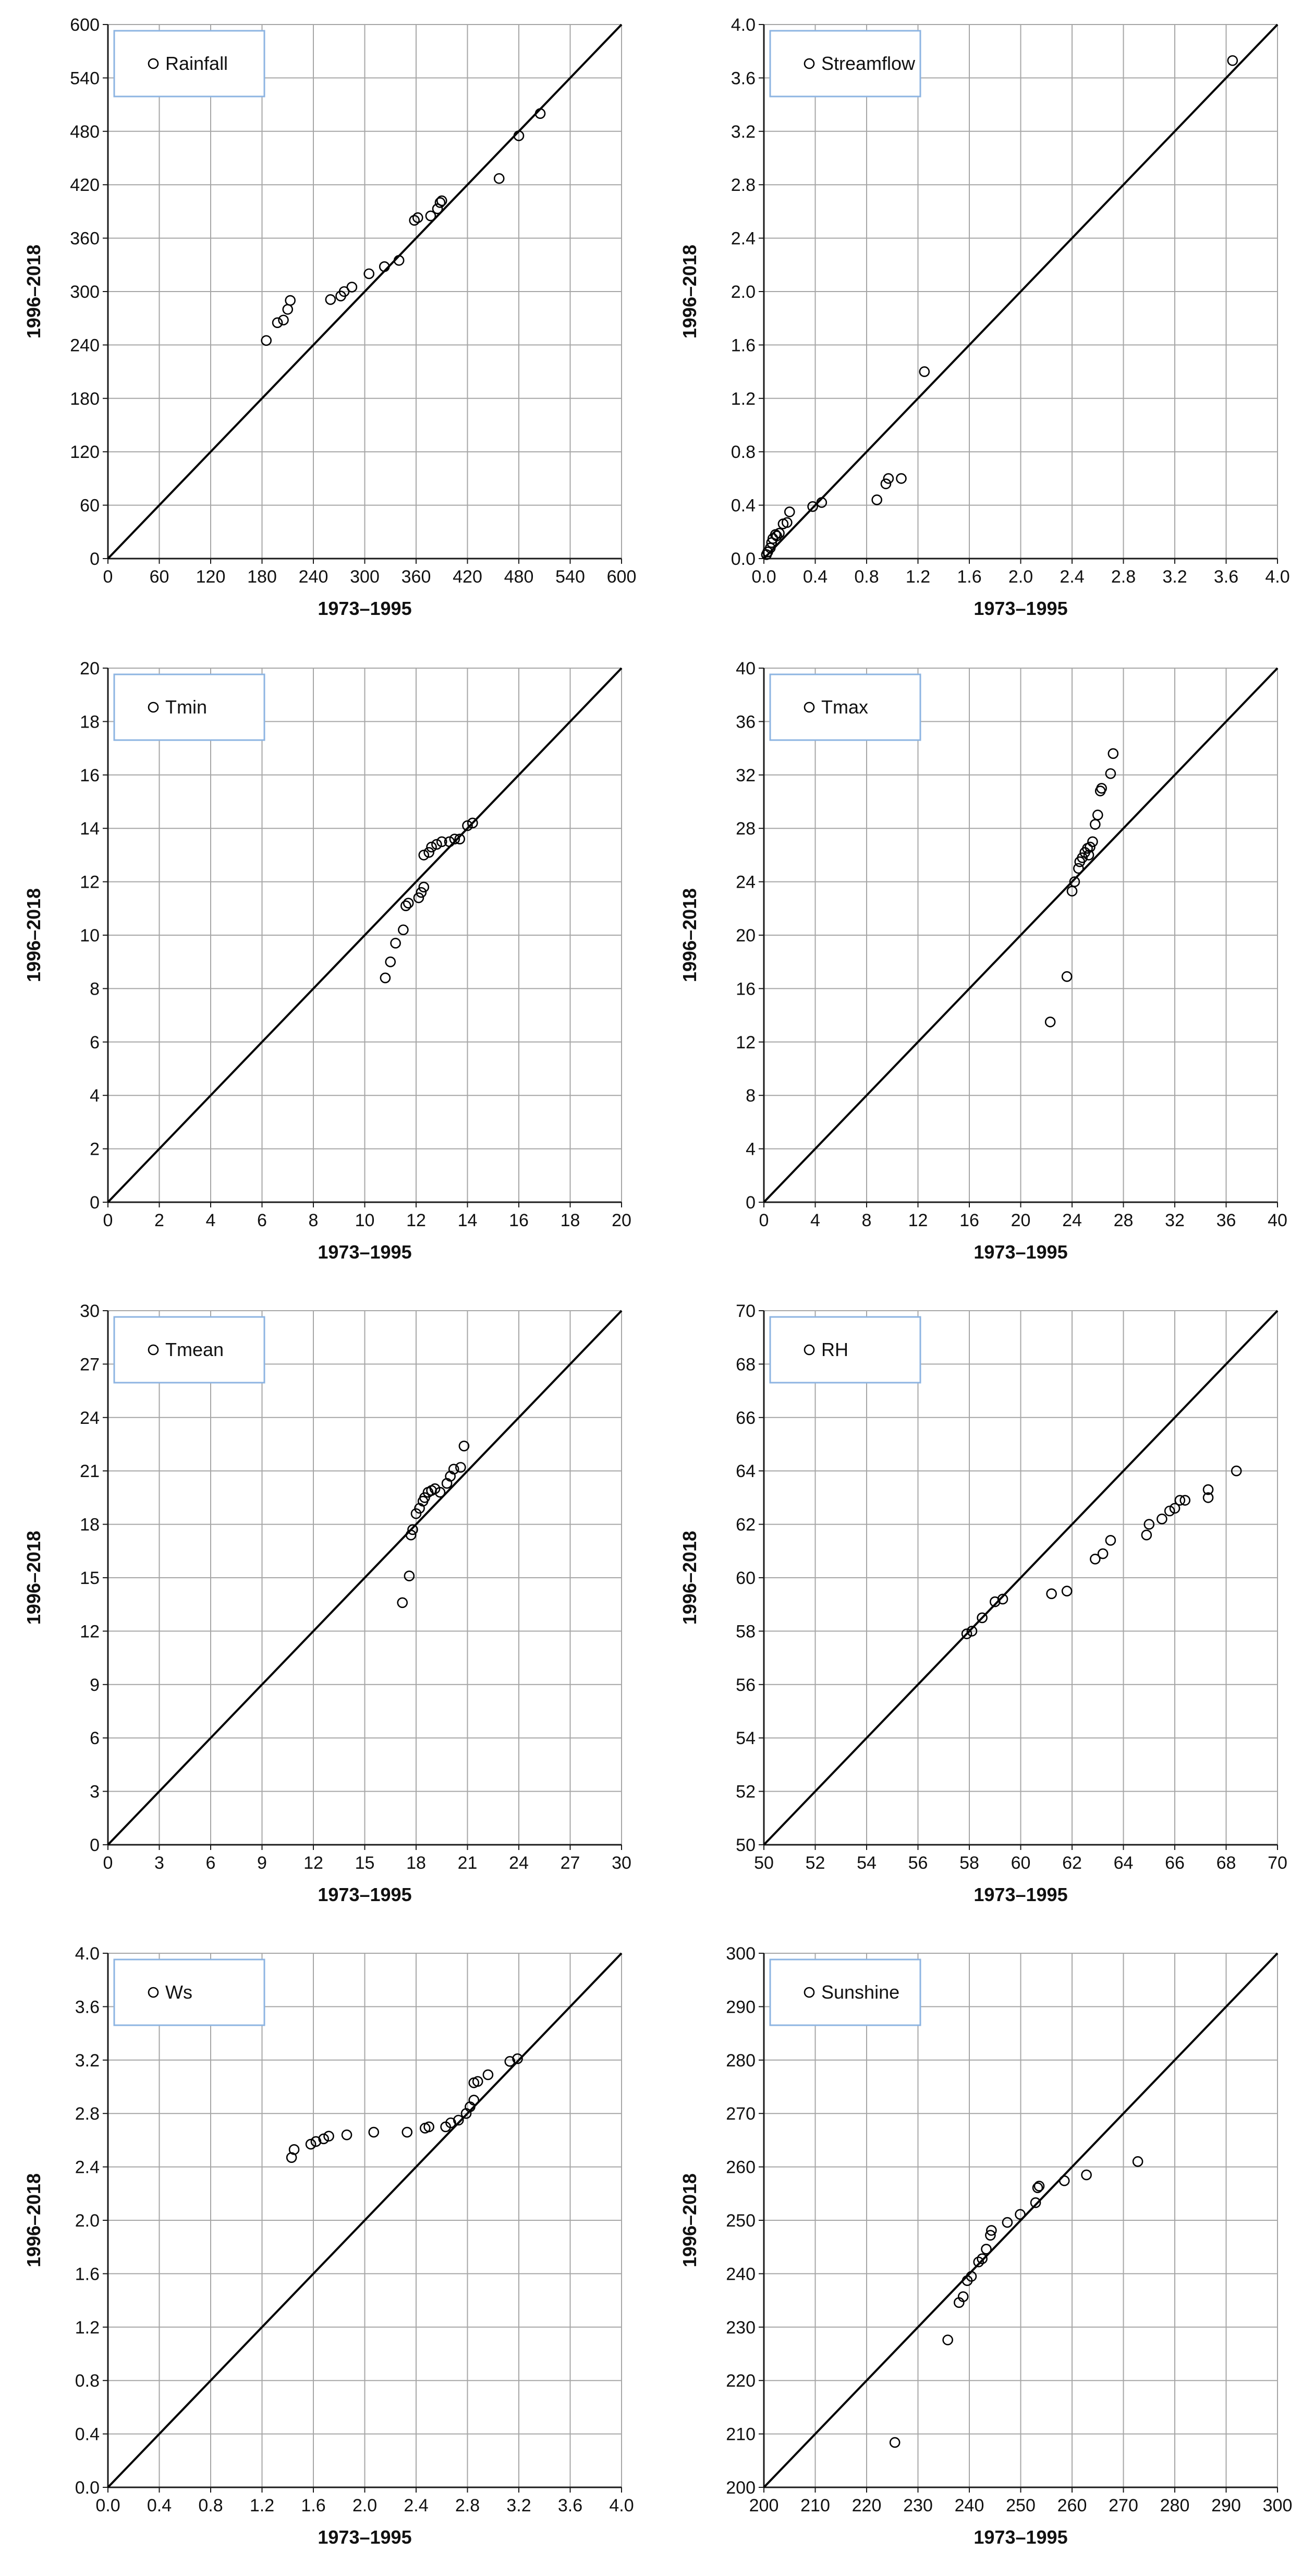  I want to click on x-tick-label: 8, so click(867, 1220).